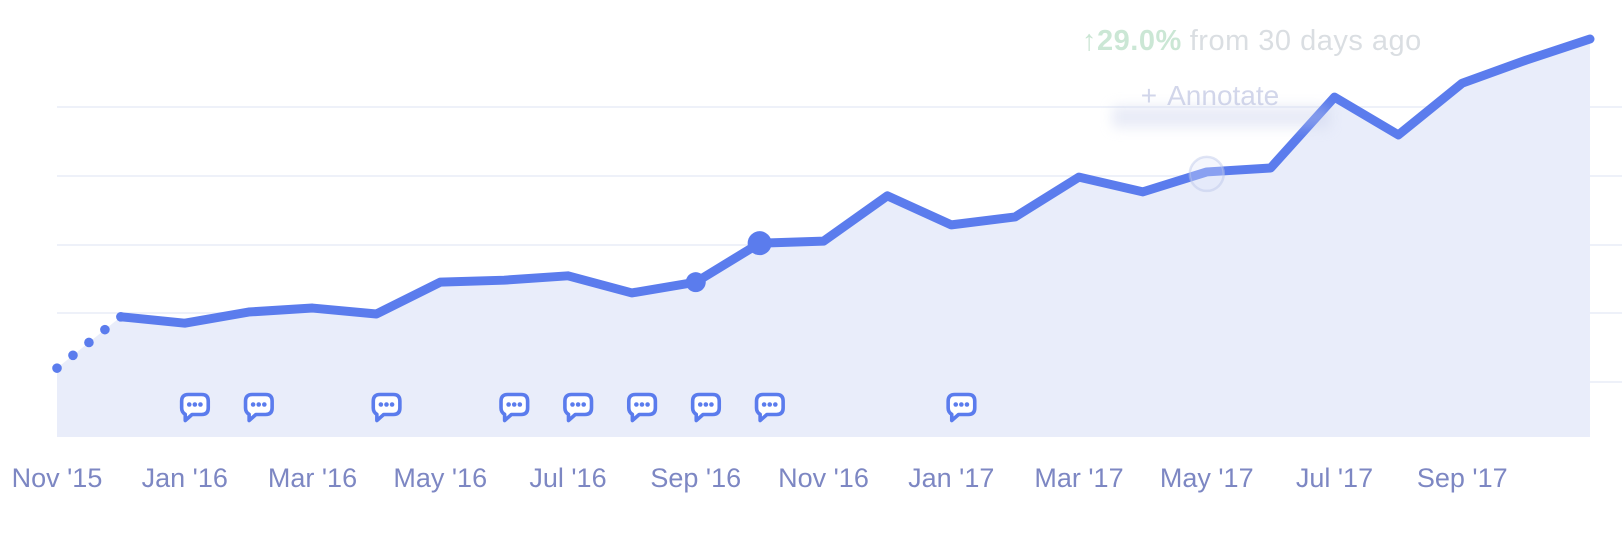  Describe the element at coordinates (57, 478) in the screenshot. I see `x-axis-tick-label: Nov '15` at that location.